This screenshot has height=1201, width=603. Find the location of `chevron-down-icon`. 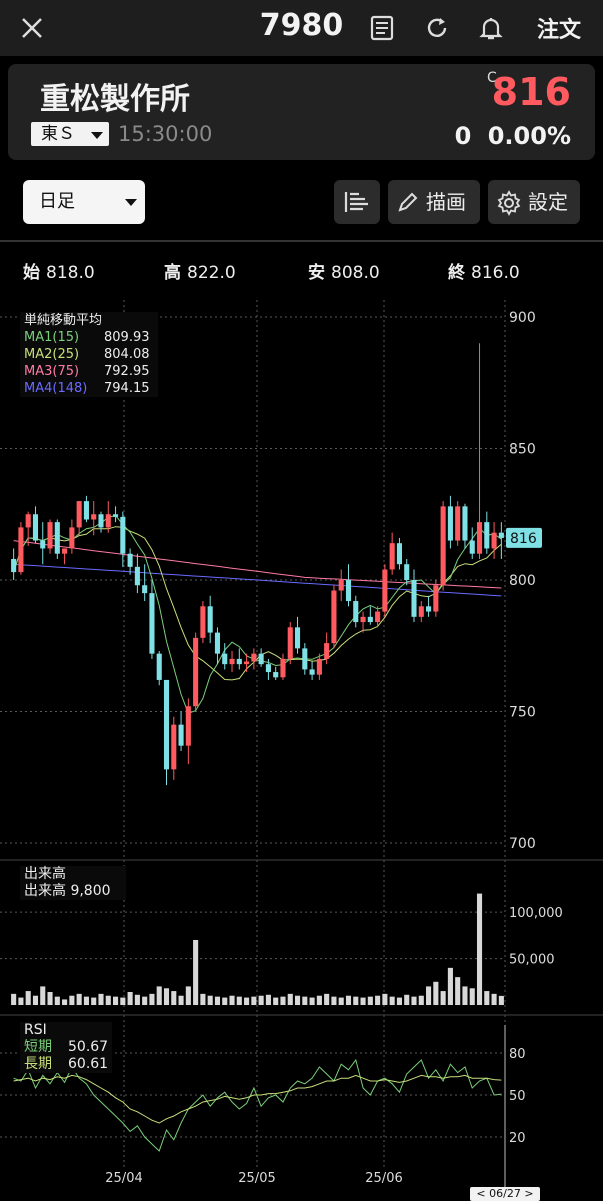

chevron-down-icon is located at coordinates (97, 135).